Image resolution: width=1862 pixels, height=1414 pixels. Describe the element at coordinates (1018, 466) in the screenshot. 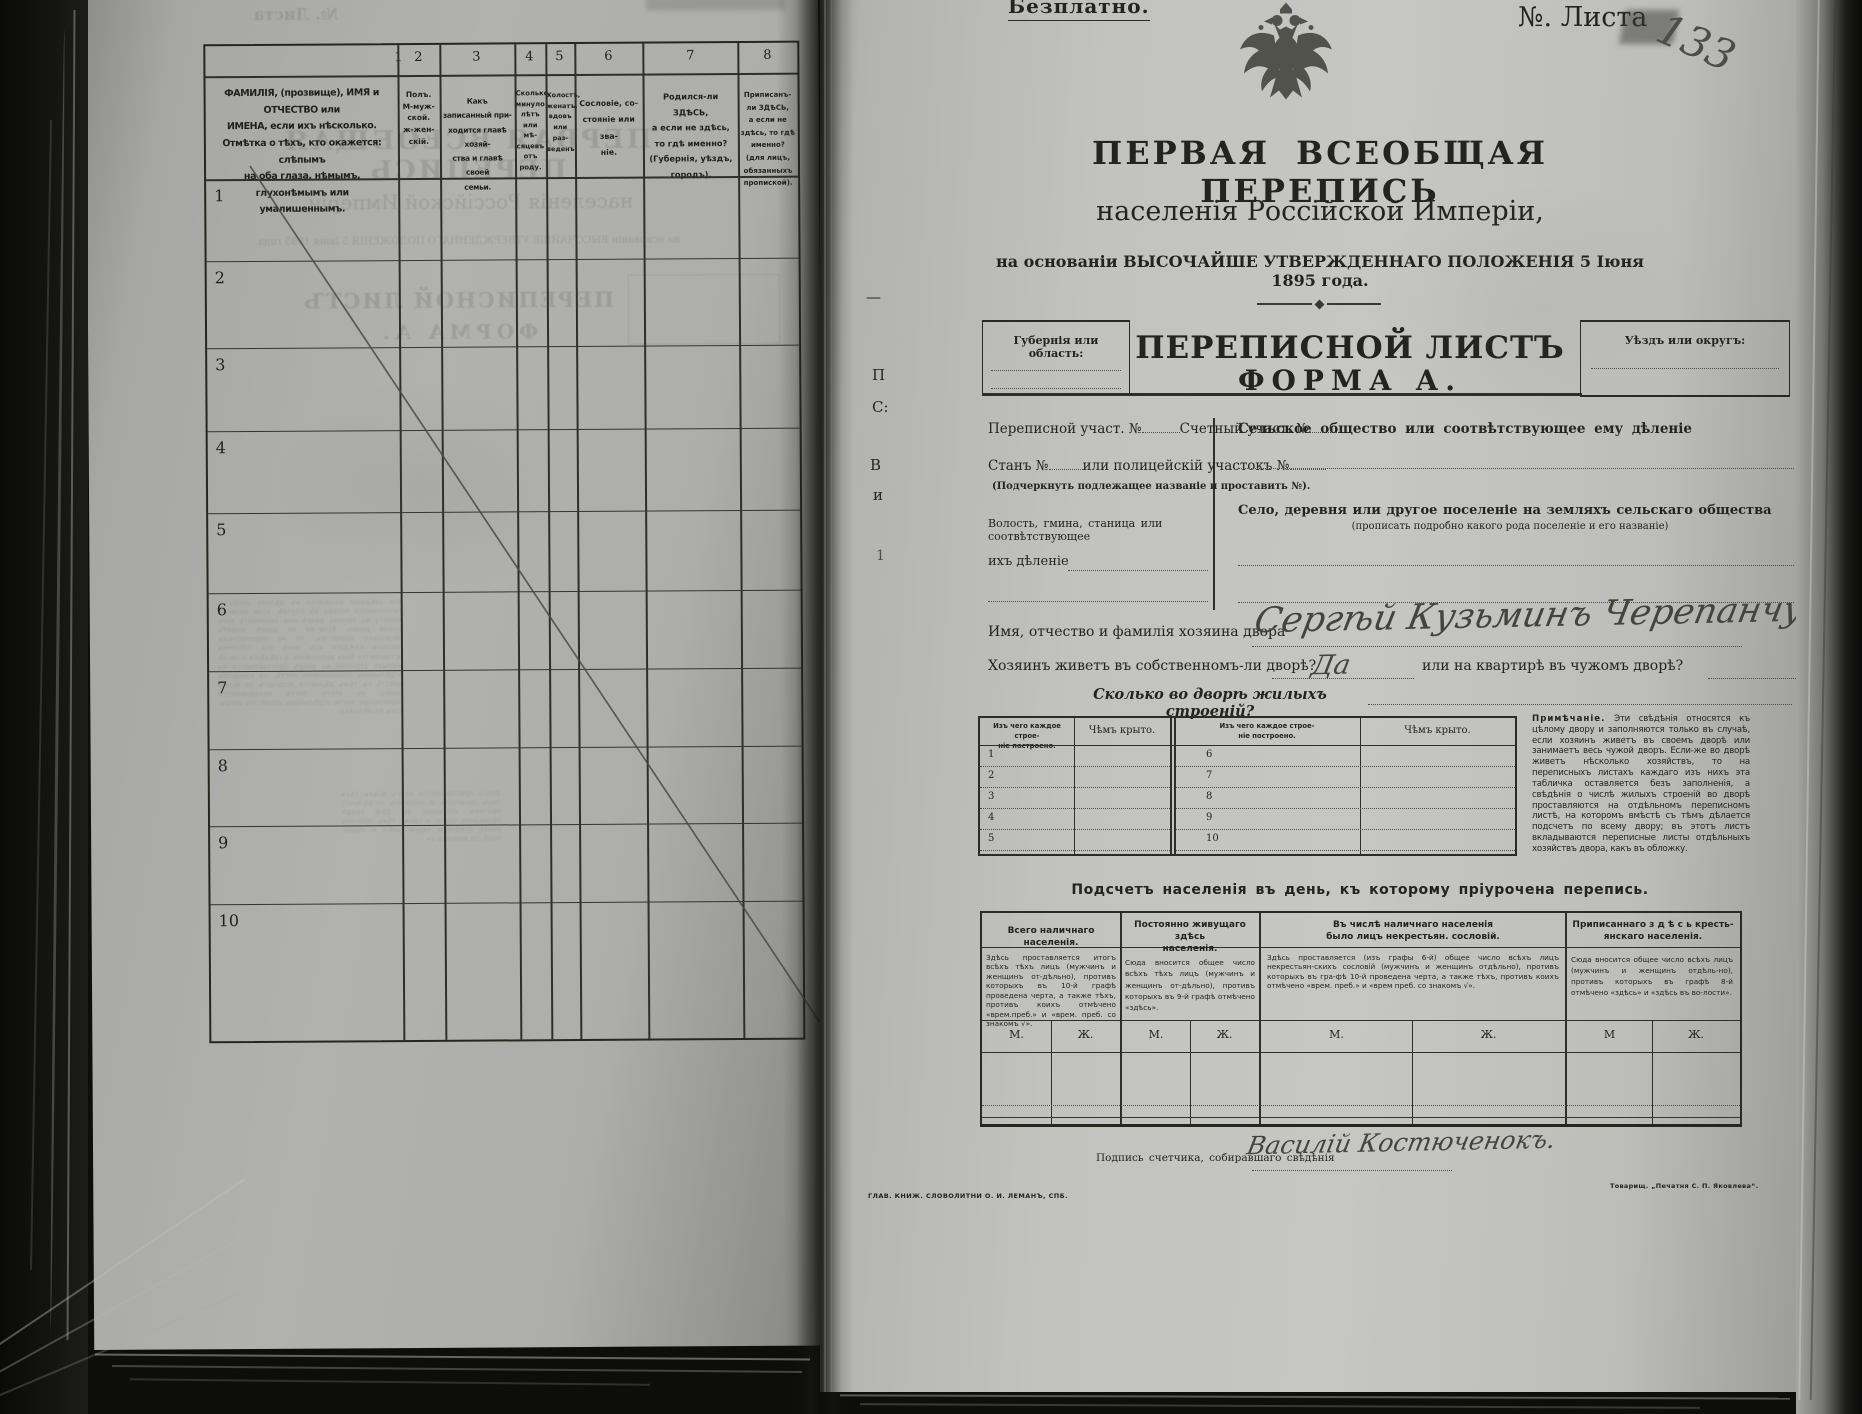

I see `stan-label: Станъ №` at that location.